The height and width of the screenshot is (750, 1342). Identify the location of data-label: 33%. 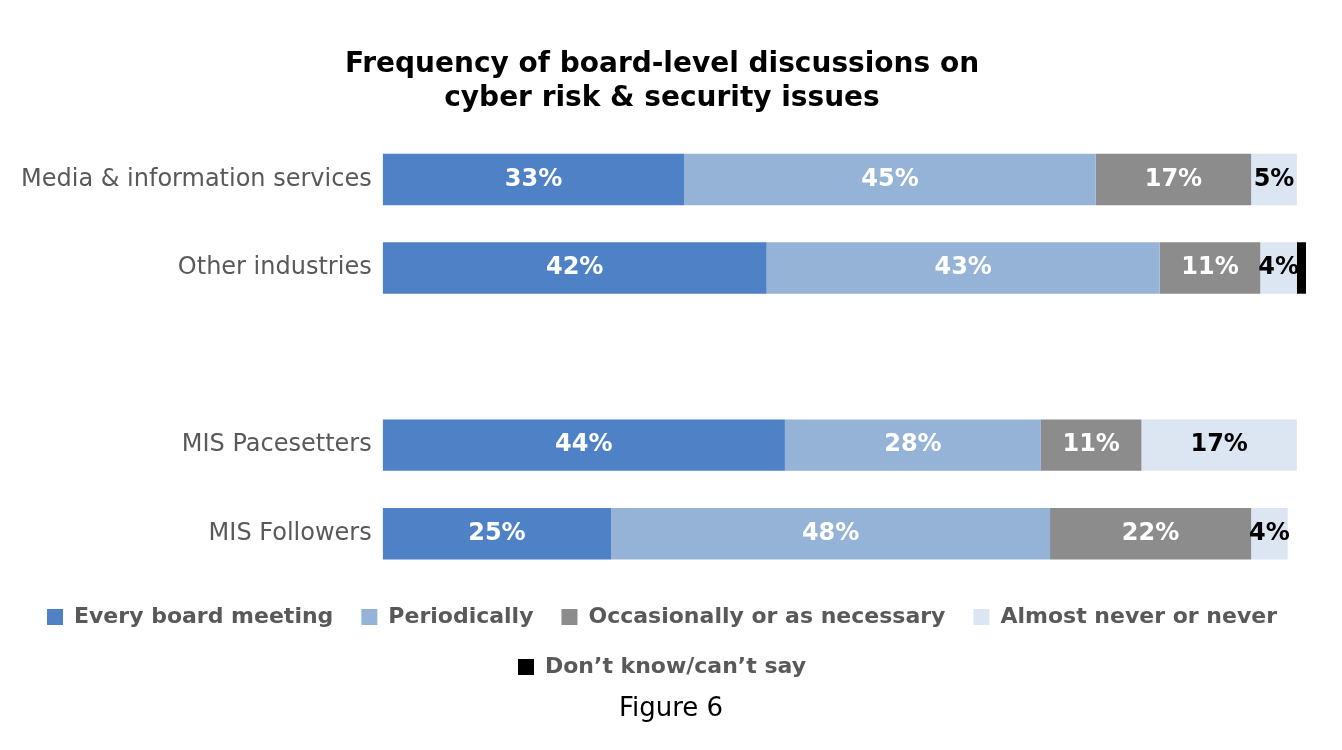
(533, 177).